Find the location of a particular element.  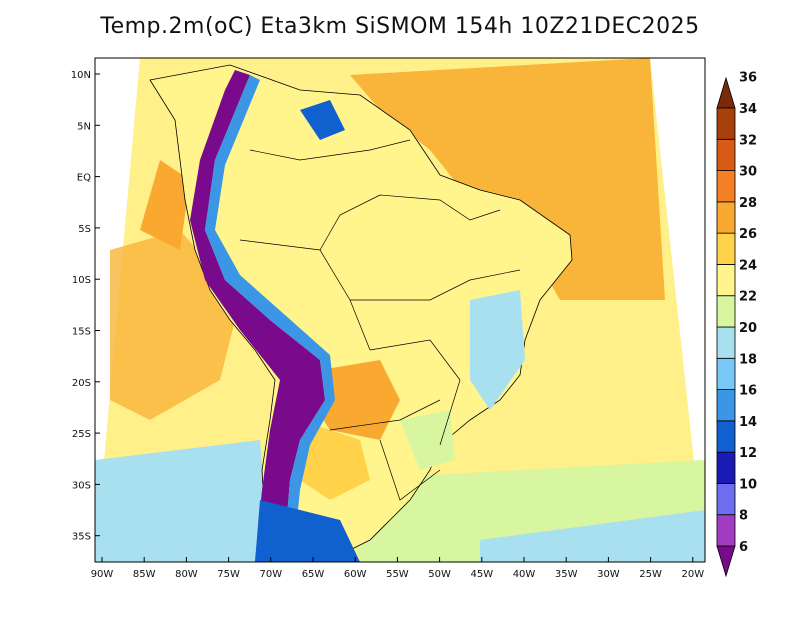

lat-label: 35S is located at coordinates (81, 537).